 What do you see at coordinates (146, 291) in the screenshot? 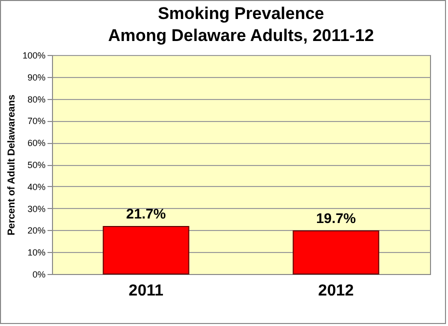
I see `x-tick-label: 2011` at bounding box center [146, 291].